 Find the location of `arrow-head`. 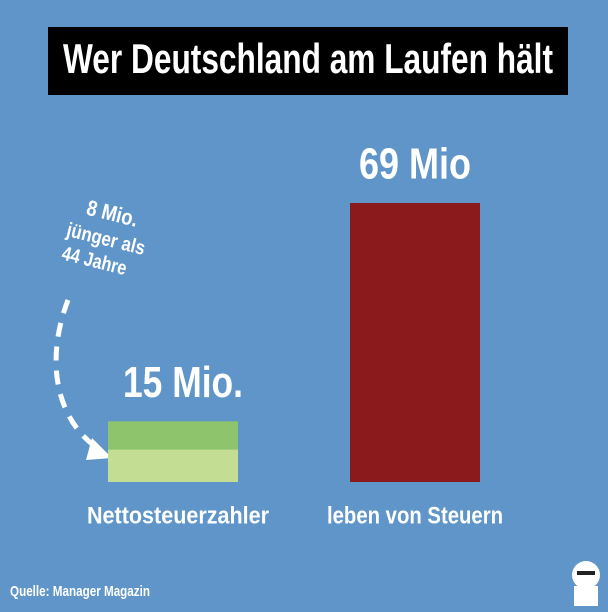

arrow-head is located at coordinates (99, 449).